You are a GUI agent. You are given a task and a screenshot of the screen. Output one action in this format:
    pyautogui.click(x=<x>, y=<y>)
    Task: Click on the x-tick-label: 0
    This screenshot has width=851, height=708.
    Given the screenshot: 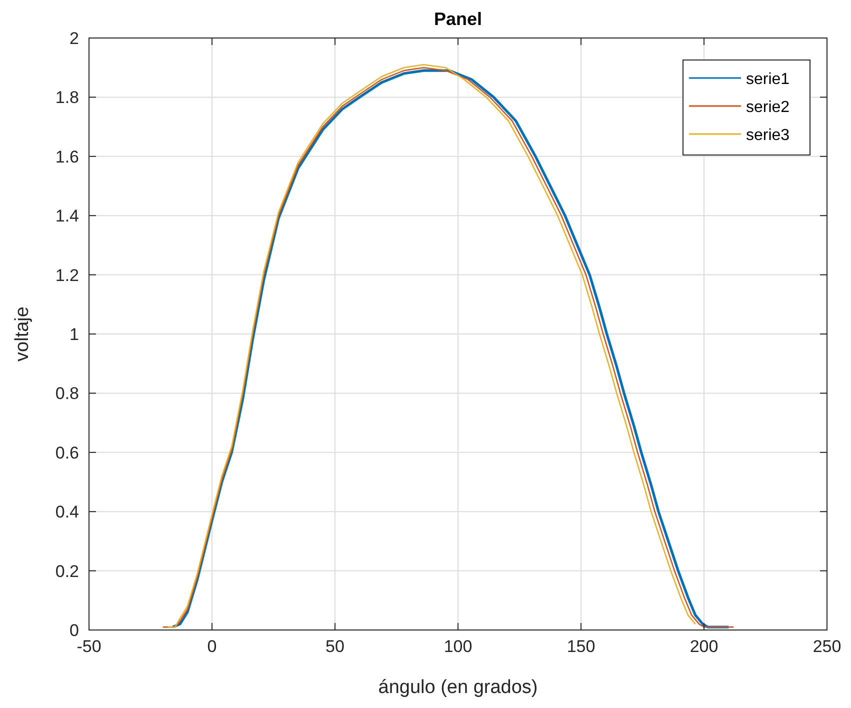 What is the action you would take?
    pyautogui.click(x=212, y=646)
    